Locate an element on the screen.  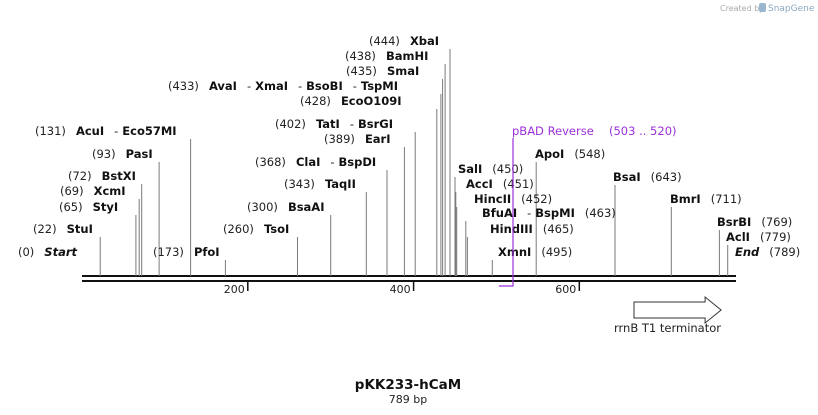
site-xcmi: (69) XcmI is located at coordinates (93, 191).